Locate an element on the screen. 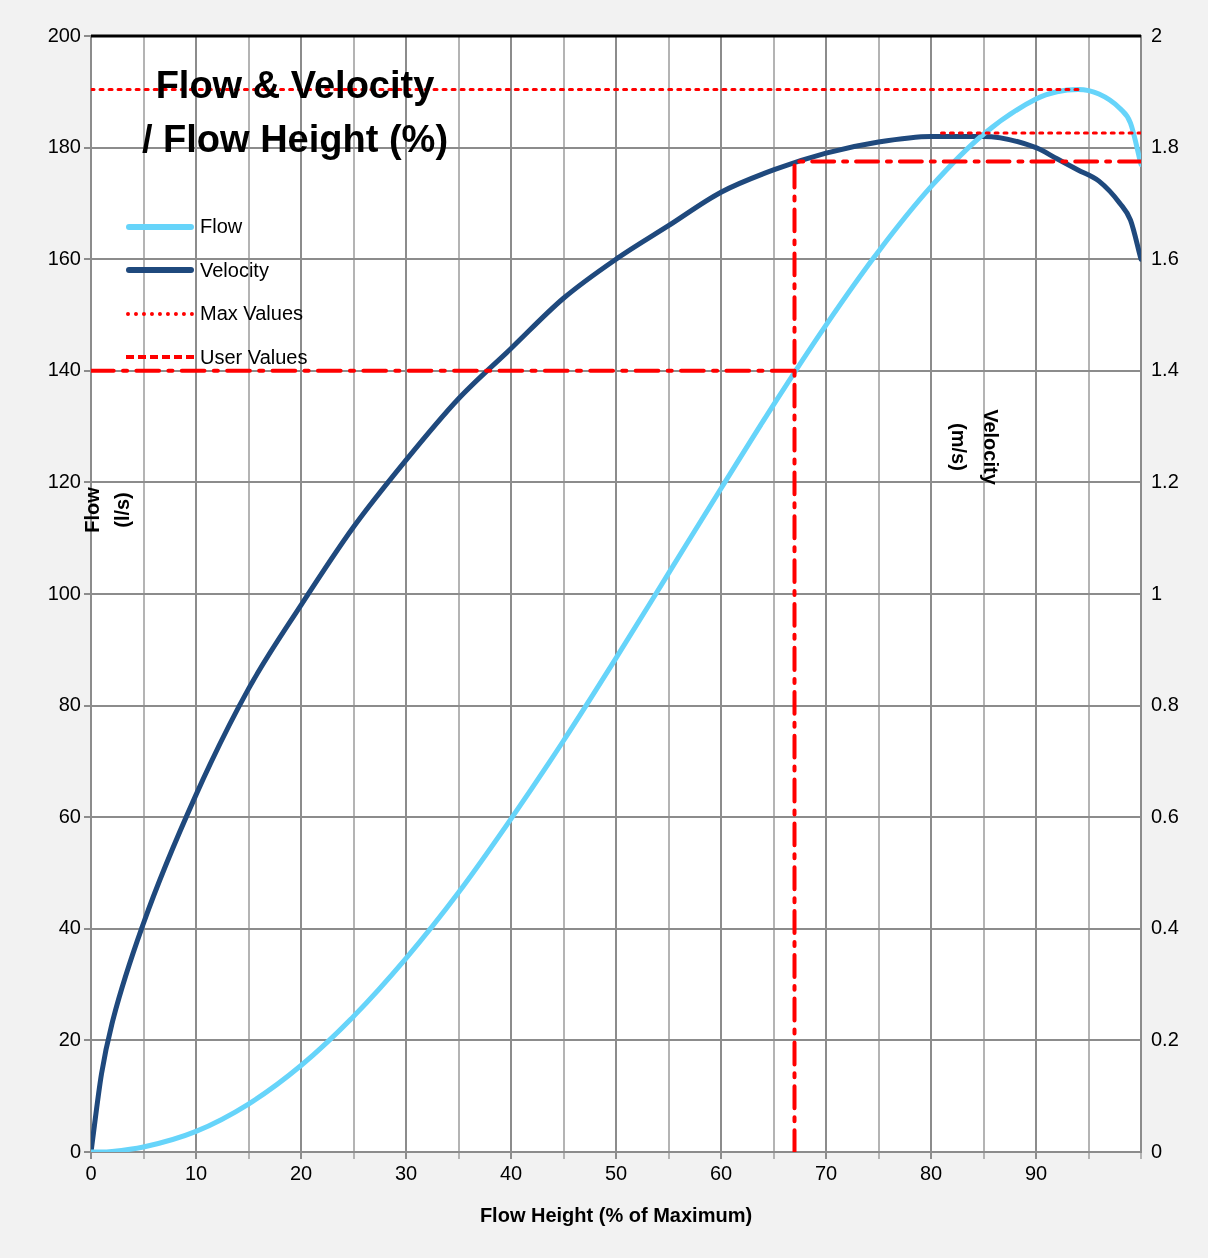 Image resolution: width=1208 pixels, height=1258 pixels. x-tick-label: 50 is located at coordinates (616, 1172).